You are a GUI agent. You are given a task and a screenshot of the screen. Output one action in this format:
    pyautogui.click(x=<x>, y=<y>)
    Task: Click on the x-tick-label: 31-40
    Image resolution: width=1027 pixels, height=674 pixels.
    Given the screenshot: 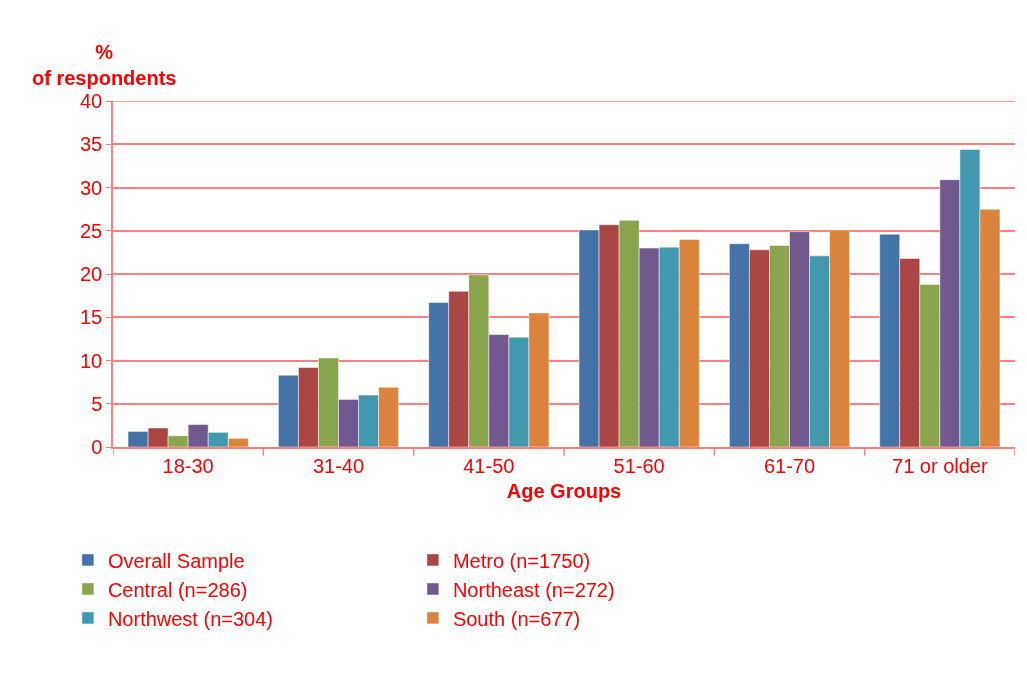 What is the action you would take?
    pyautogui.click(x=338, y=465)
    